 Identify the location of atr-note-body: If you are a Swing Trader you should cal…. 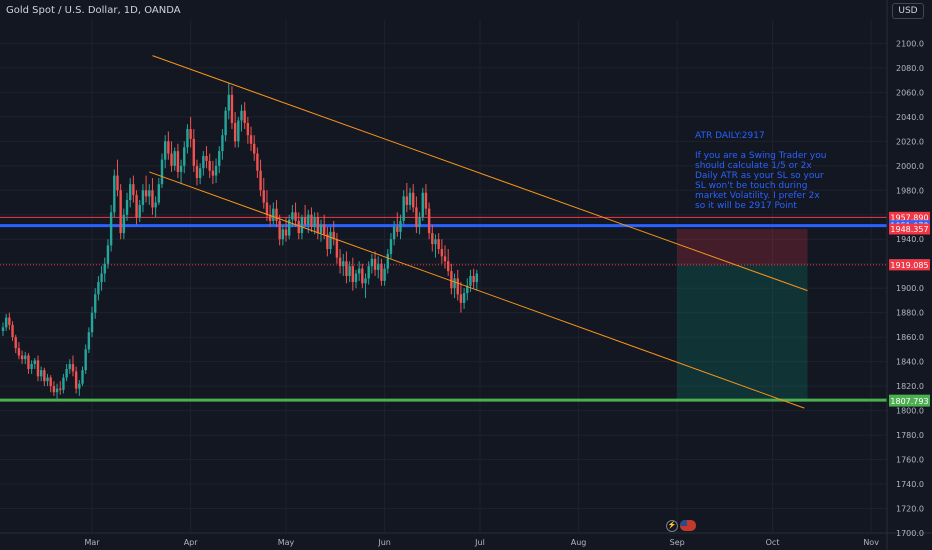
(761, 181).